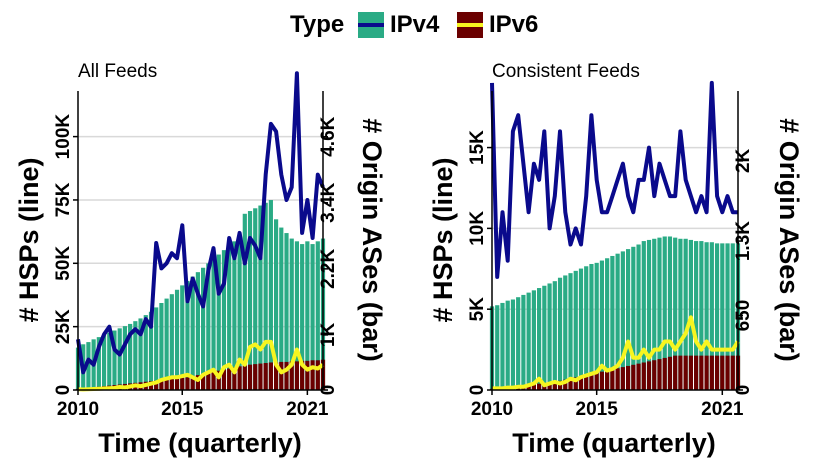  I want to click on y2-tick-label: 1.3K, so click(743, 241).